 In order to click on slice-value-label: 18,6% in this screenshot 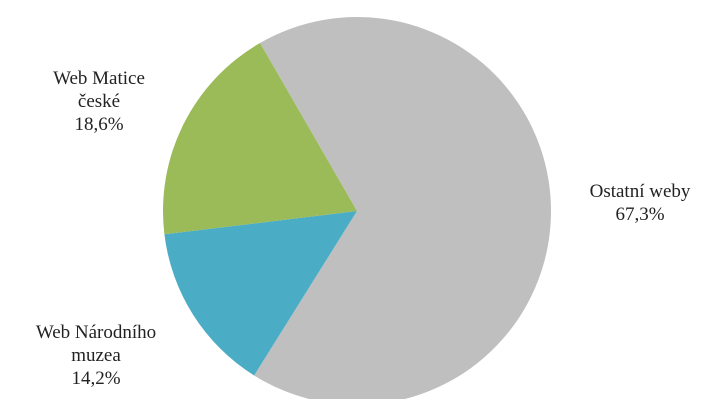, I will do `click(98, 124)`.